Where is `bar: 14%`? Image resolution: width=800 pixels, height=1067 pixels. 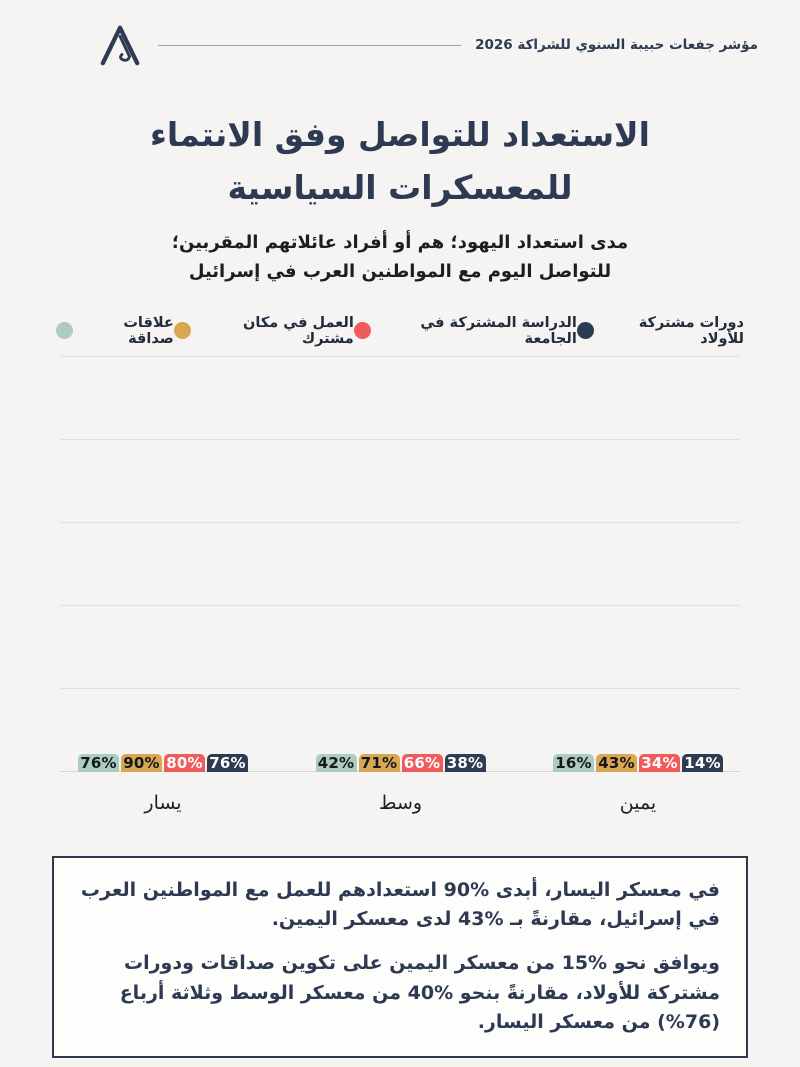 bar: 14% is located at coordinates (702, 762).